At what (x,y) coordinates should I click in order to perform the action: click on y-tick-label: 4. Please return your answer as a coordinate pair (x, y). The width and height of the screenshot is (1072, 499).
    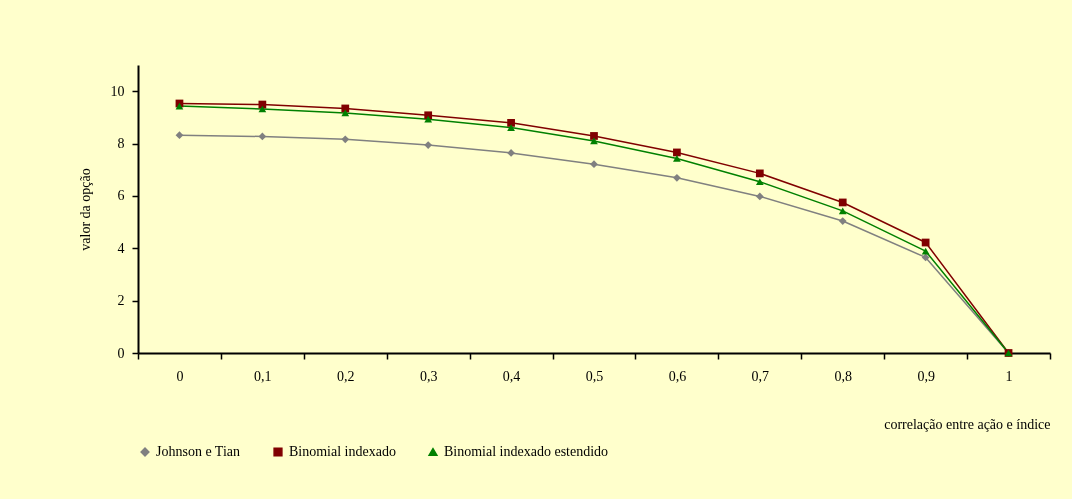
    Looking at the image, I should click on (121, 248).